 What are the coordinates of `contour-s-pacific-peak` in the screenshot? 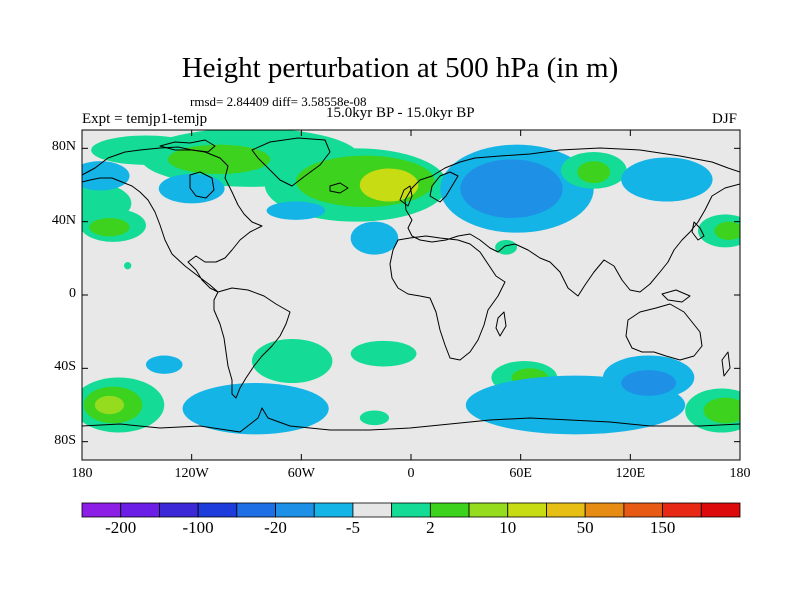 It's located at (109, 405).